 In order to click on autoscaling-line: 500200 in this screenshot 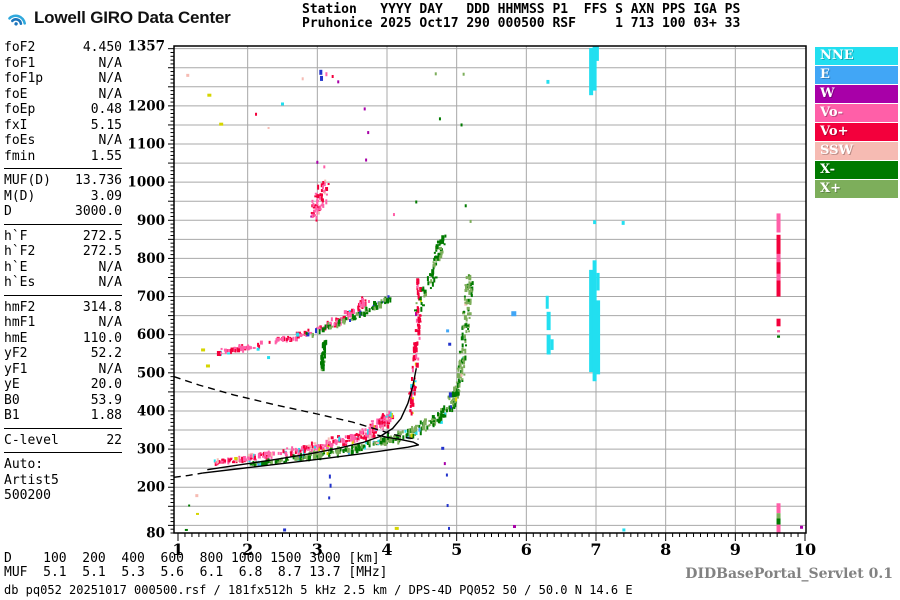, I will do `click(27, 495)`.